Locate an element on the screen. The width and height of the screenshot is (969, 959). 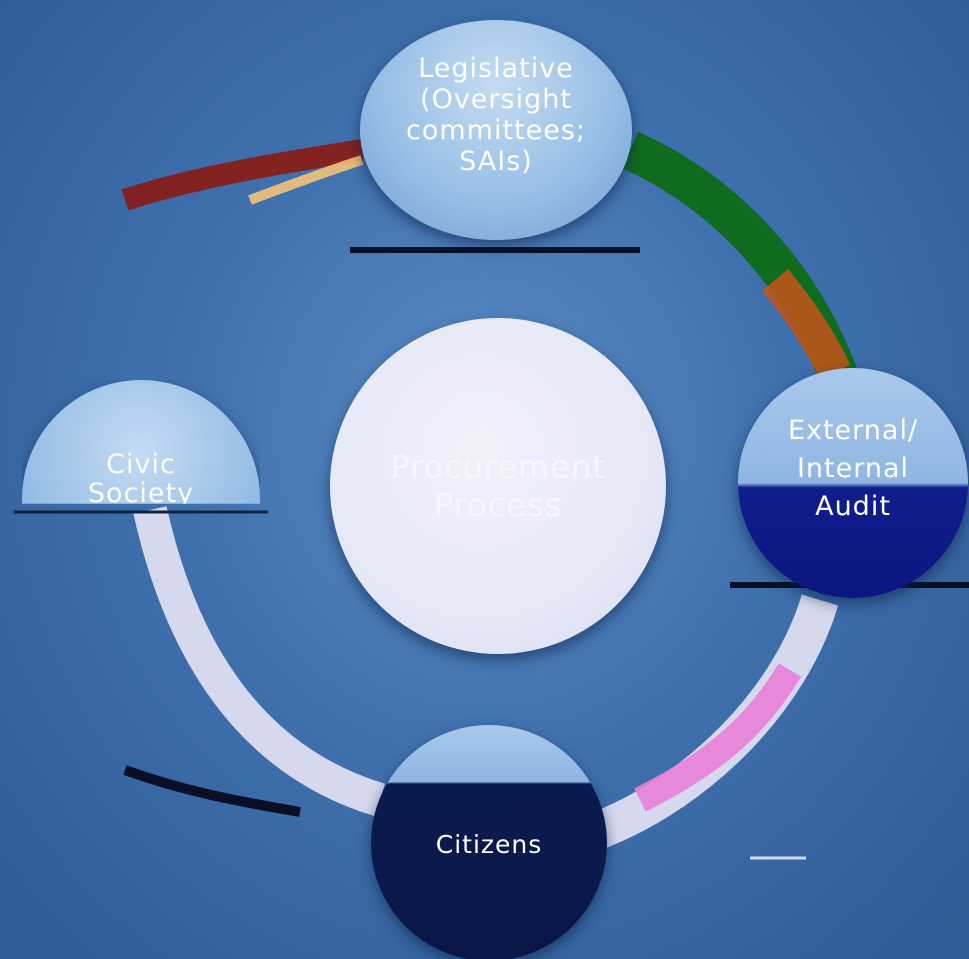
node-external-internal-audit: External/ Internal Audit is located at coordinates (853, 483).